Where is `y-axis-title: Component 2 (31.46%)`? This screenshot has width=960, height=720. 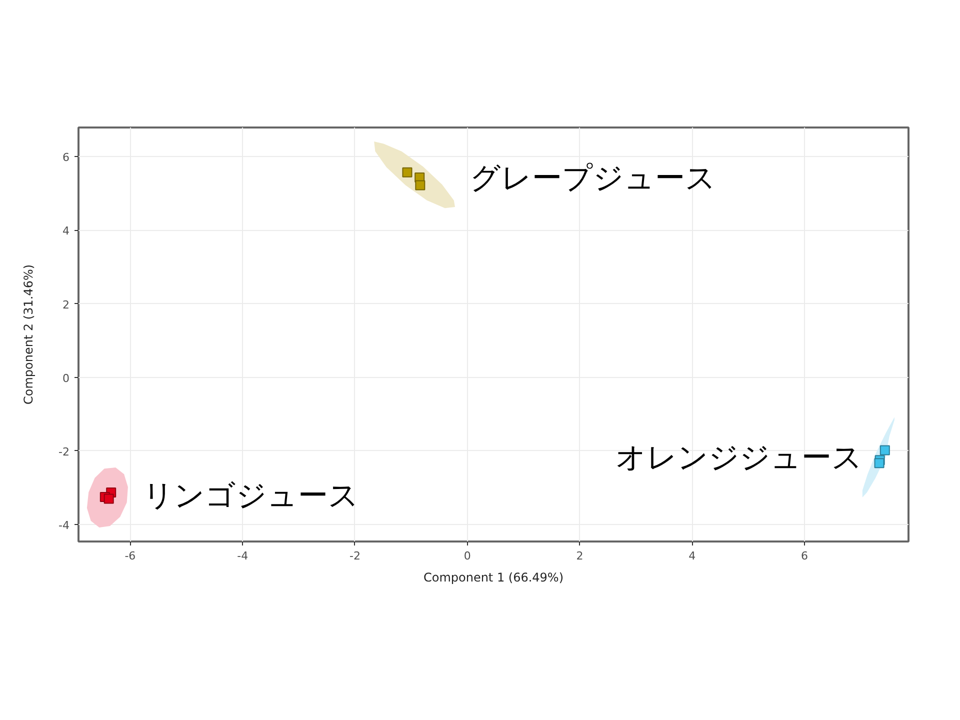 y-axis-title: Component 2 (31.46%) is located at coordinates (29, 334).